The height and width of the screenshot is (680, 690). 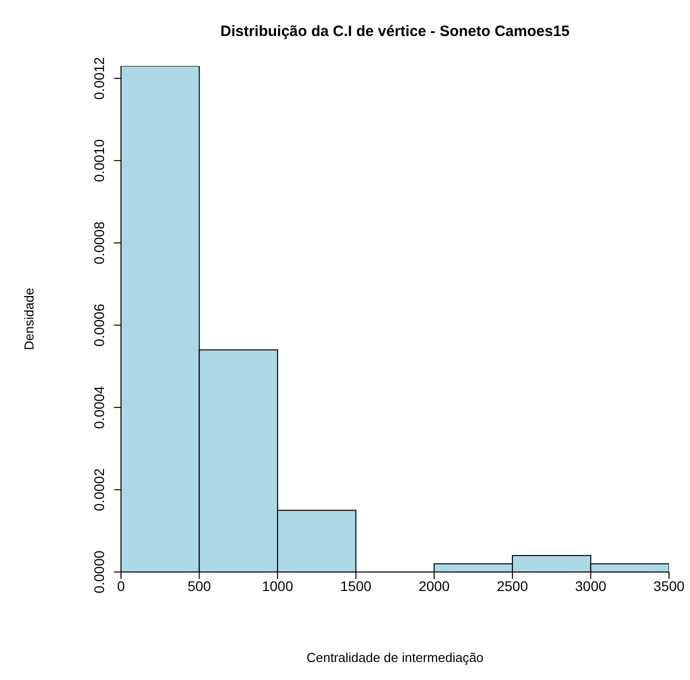 I want to click on x-tick-label: 1000, so click(x=278, y=586).